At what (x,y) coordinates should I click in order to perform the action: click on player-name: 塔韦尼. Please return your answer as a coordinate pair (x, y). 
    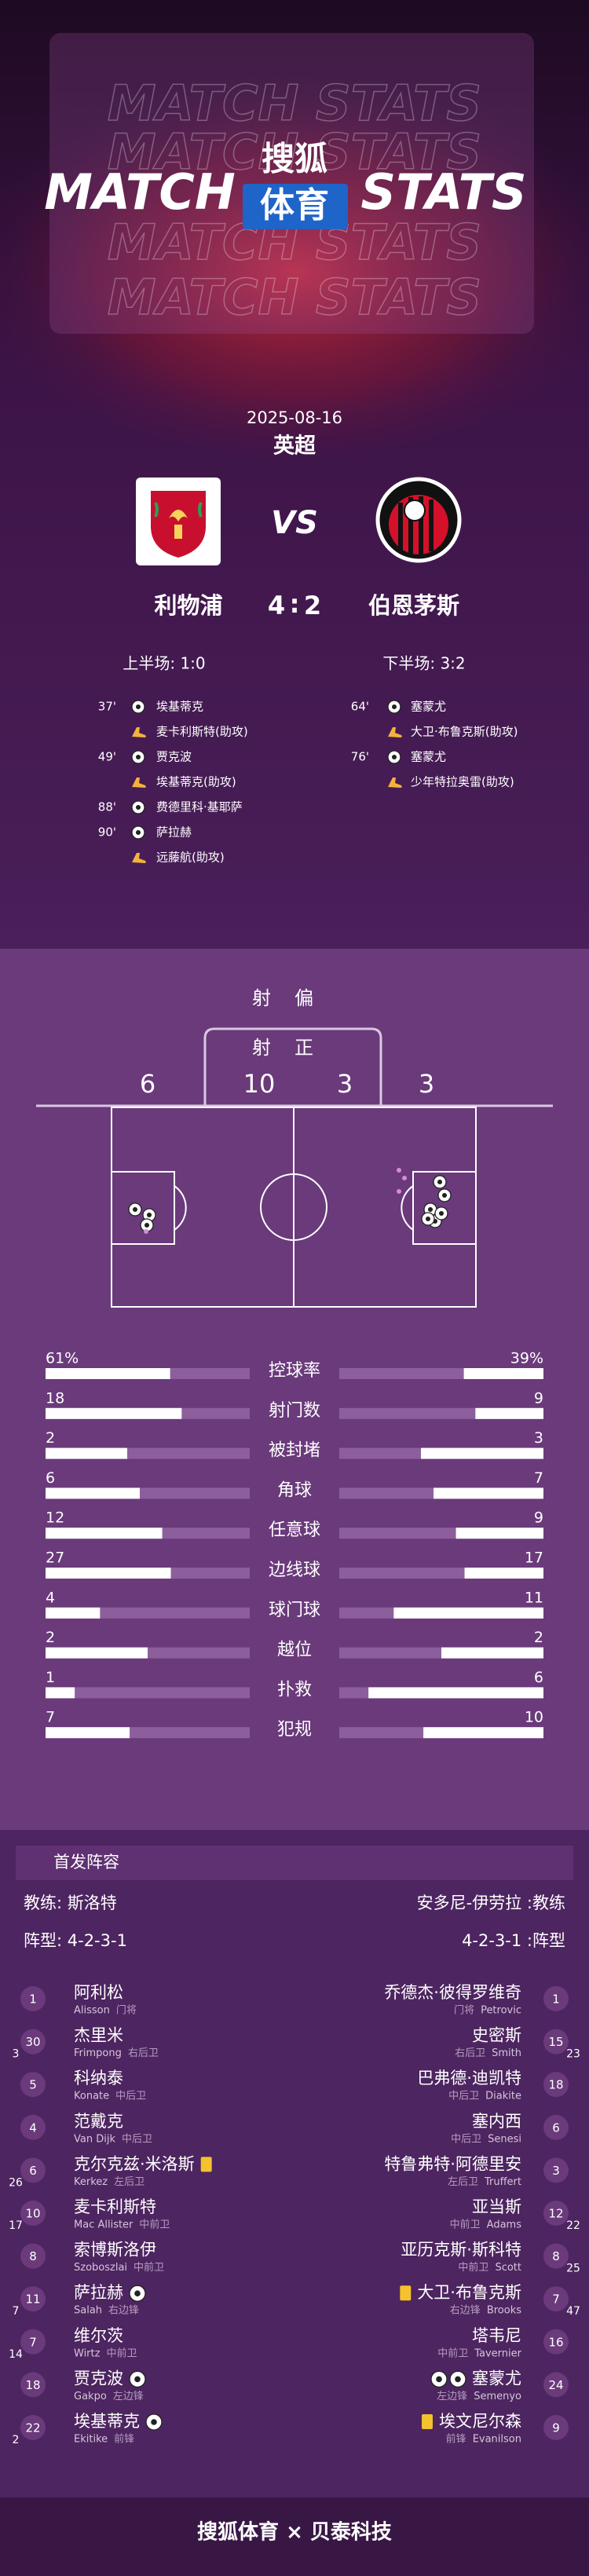
    Looking at the image, I should click on (497, 2335).